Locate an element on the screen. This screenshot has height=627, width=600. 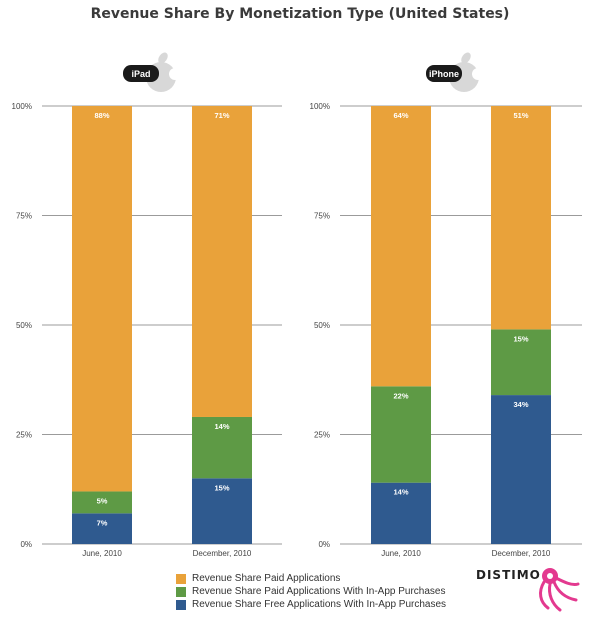
brand-name: DISTIMO is located at coordinates (508, 575).